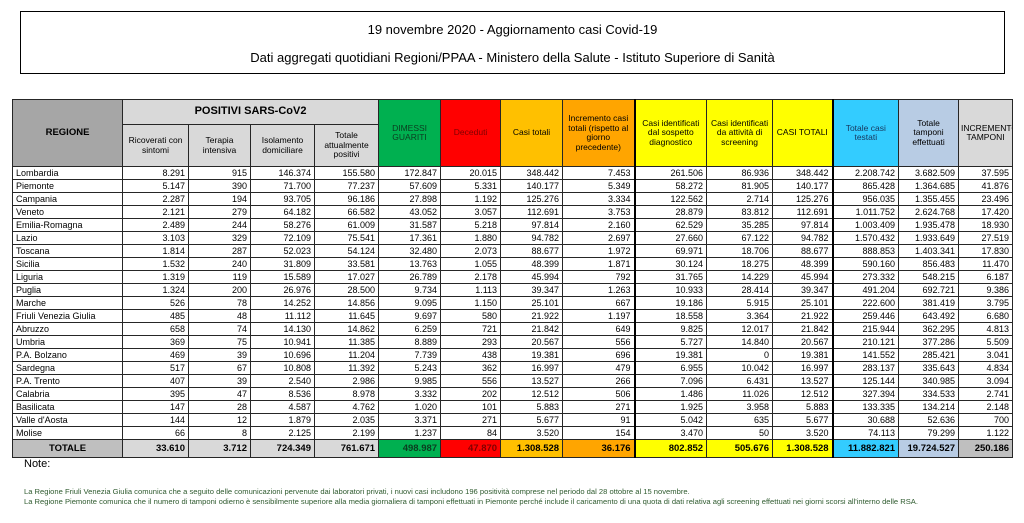 The width and height of the screenshot is (1024, 523). I want to click on value-cell-casi-screening: 67.122, so click(740, 238).